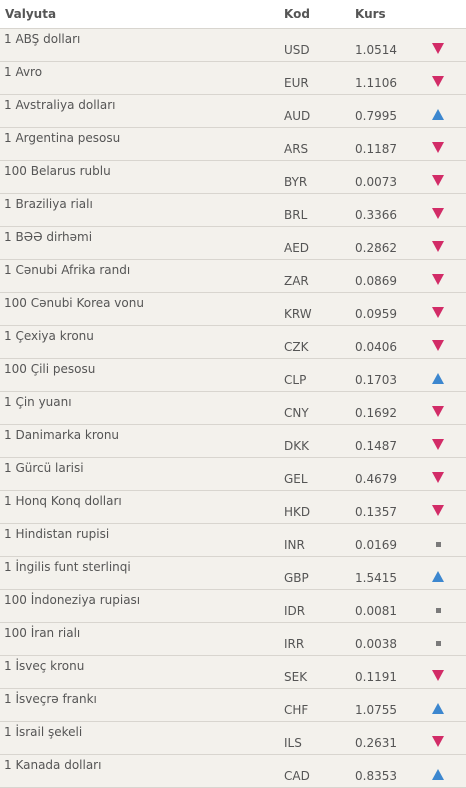  Describe the element at coordinates (60, 105) in the screenshot. I see `currency-name: 1 Avstraliya dolları` at that location.